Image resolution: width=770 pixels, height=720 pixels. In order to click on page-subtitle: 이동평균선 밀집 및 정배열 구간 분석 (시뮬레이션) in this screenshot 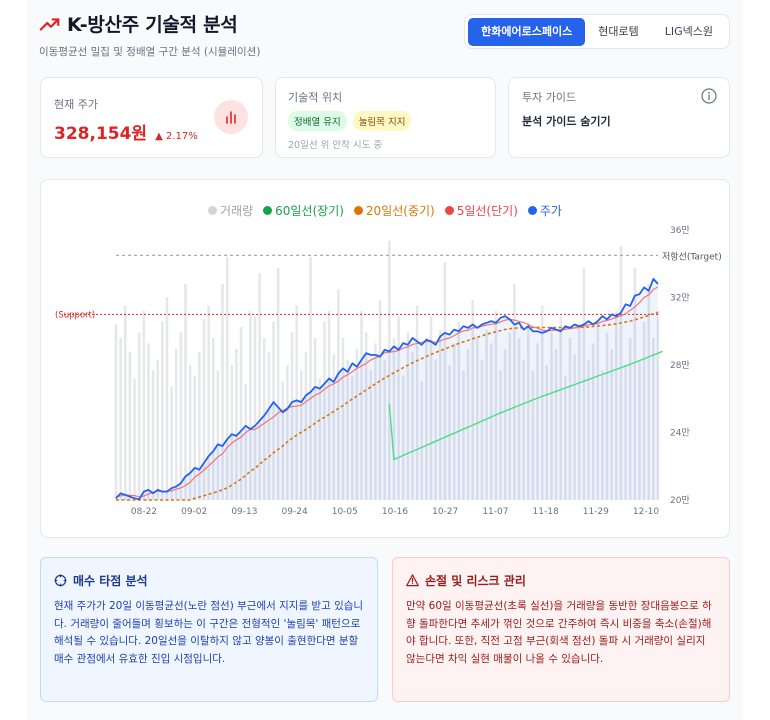, I will do `click(150, 52)`.